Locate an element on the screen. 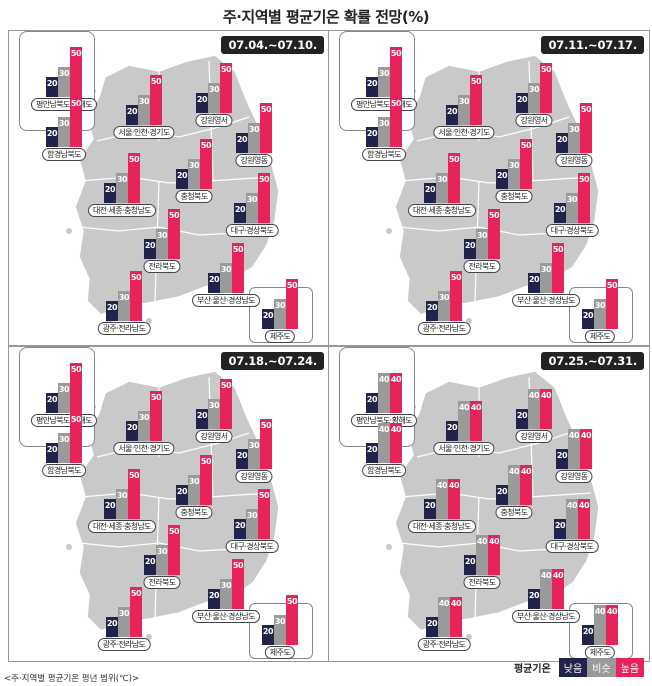  region-forecast: 20 30 50 제주도 is located at coordinates (280, 619).